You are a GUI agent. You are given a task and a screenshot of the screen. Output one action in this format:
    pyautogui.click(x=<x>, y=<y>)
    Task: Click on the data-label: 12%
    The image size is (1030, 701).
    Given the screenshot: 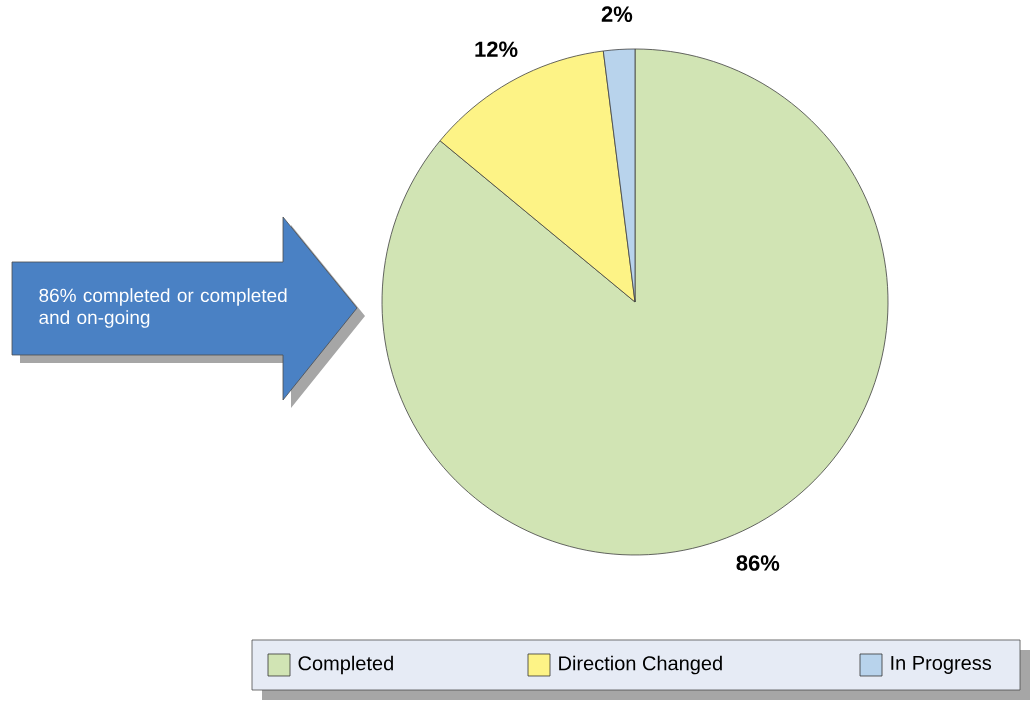 What is the action you would take?
    pyautogui.click(x=496, y=49)
    